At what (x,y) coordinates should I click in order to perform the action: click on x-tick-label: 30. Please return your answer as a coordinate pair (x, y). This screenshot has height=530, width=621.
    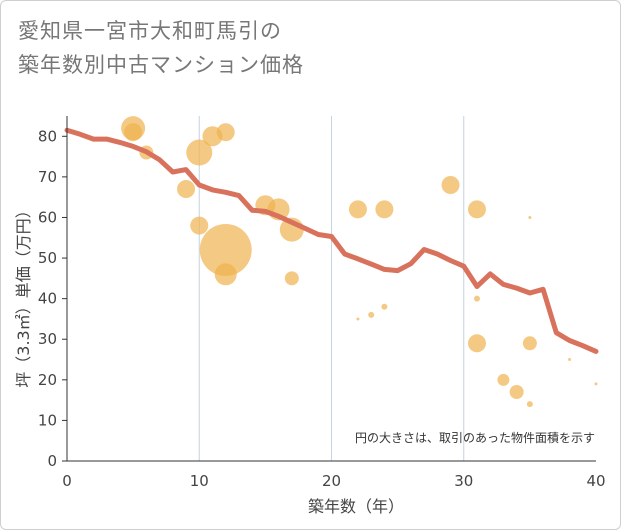
    Looking at the image, I should click on (463, 481).